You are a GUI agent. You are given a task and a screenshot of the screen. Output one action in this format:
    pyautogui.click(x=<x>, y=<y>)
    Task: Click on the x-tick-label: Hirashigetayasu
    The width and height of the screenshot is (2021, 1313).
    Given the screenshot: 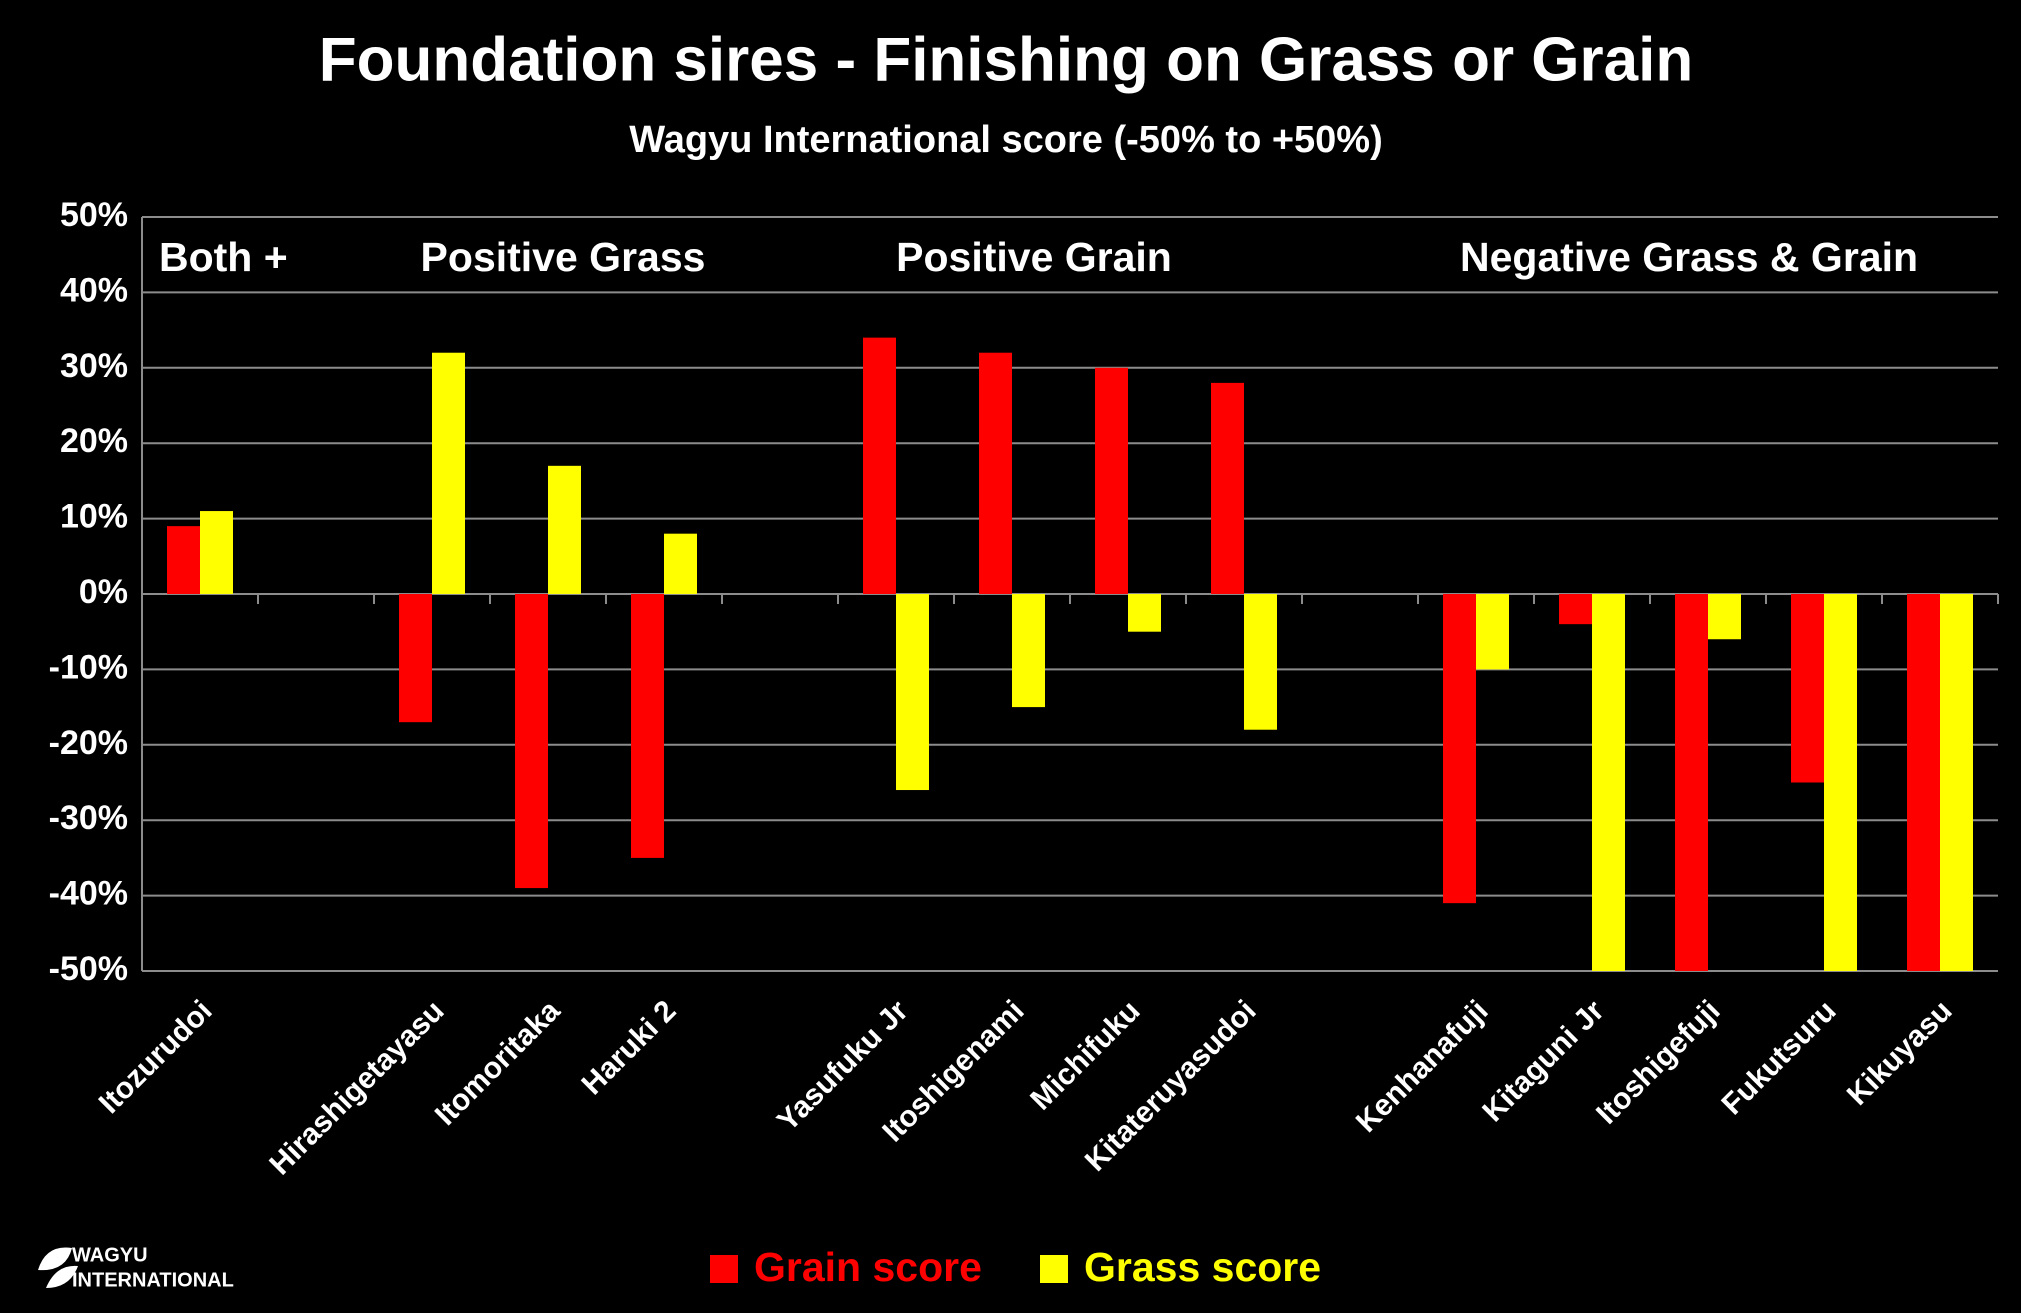 What is the action you would take?
    pyautogui.click(x=356, y=1087)
    